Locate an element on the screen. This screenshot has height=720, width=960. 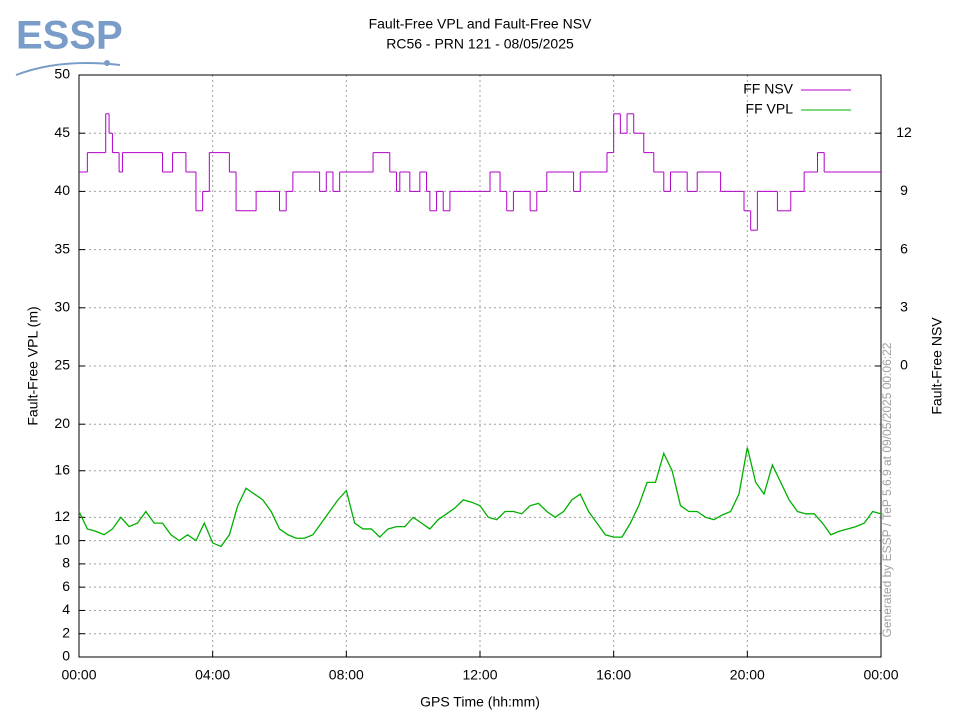
y-tick-label: 30 is located at coordinates (62, 307).